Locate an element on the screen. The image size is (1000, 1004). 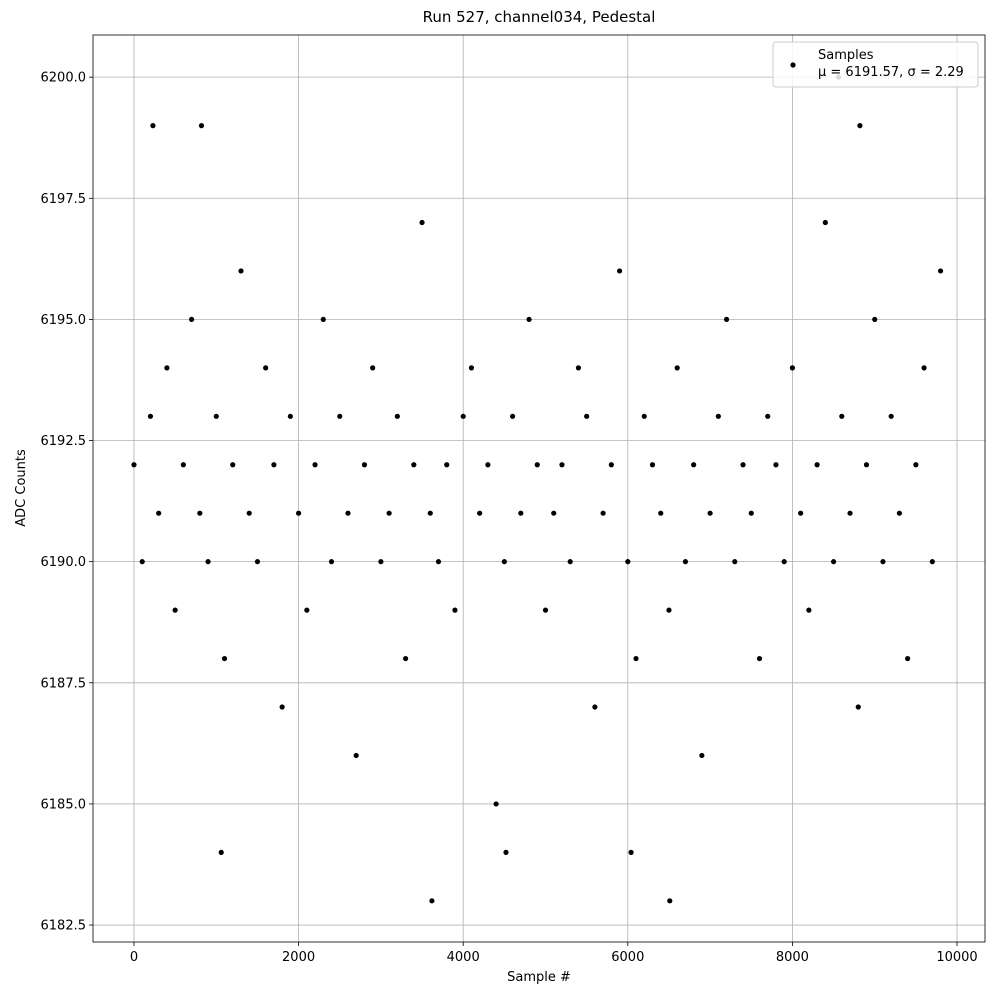
x-tick-label: 0 is located at coordinates (134, 957).